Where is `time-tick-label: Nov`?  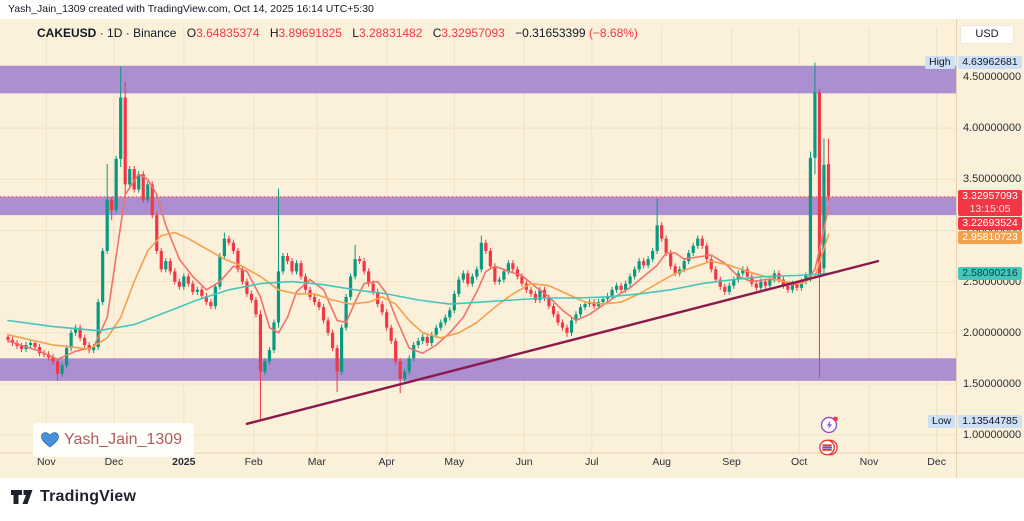
time-tick-label: Nov is located at coordinates (46, 462).